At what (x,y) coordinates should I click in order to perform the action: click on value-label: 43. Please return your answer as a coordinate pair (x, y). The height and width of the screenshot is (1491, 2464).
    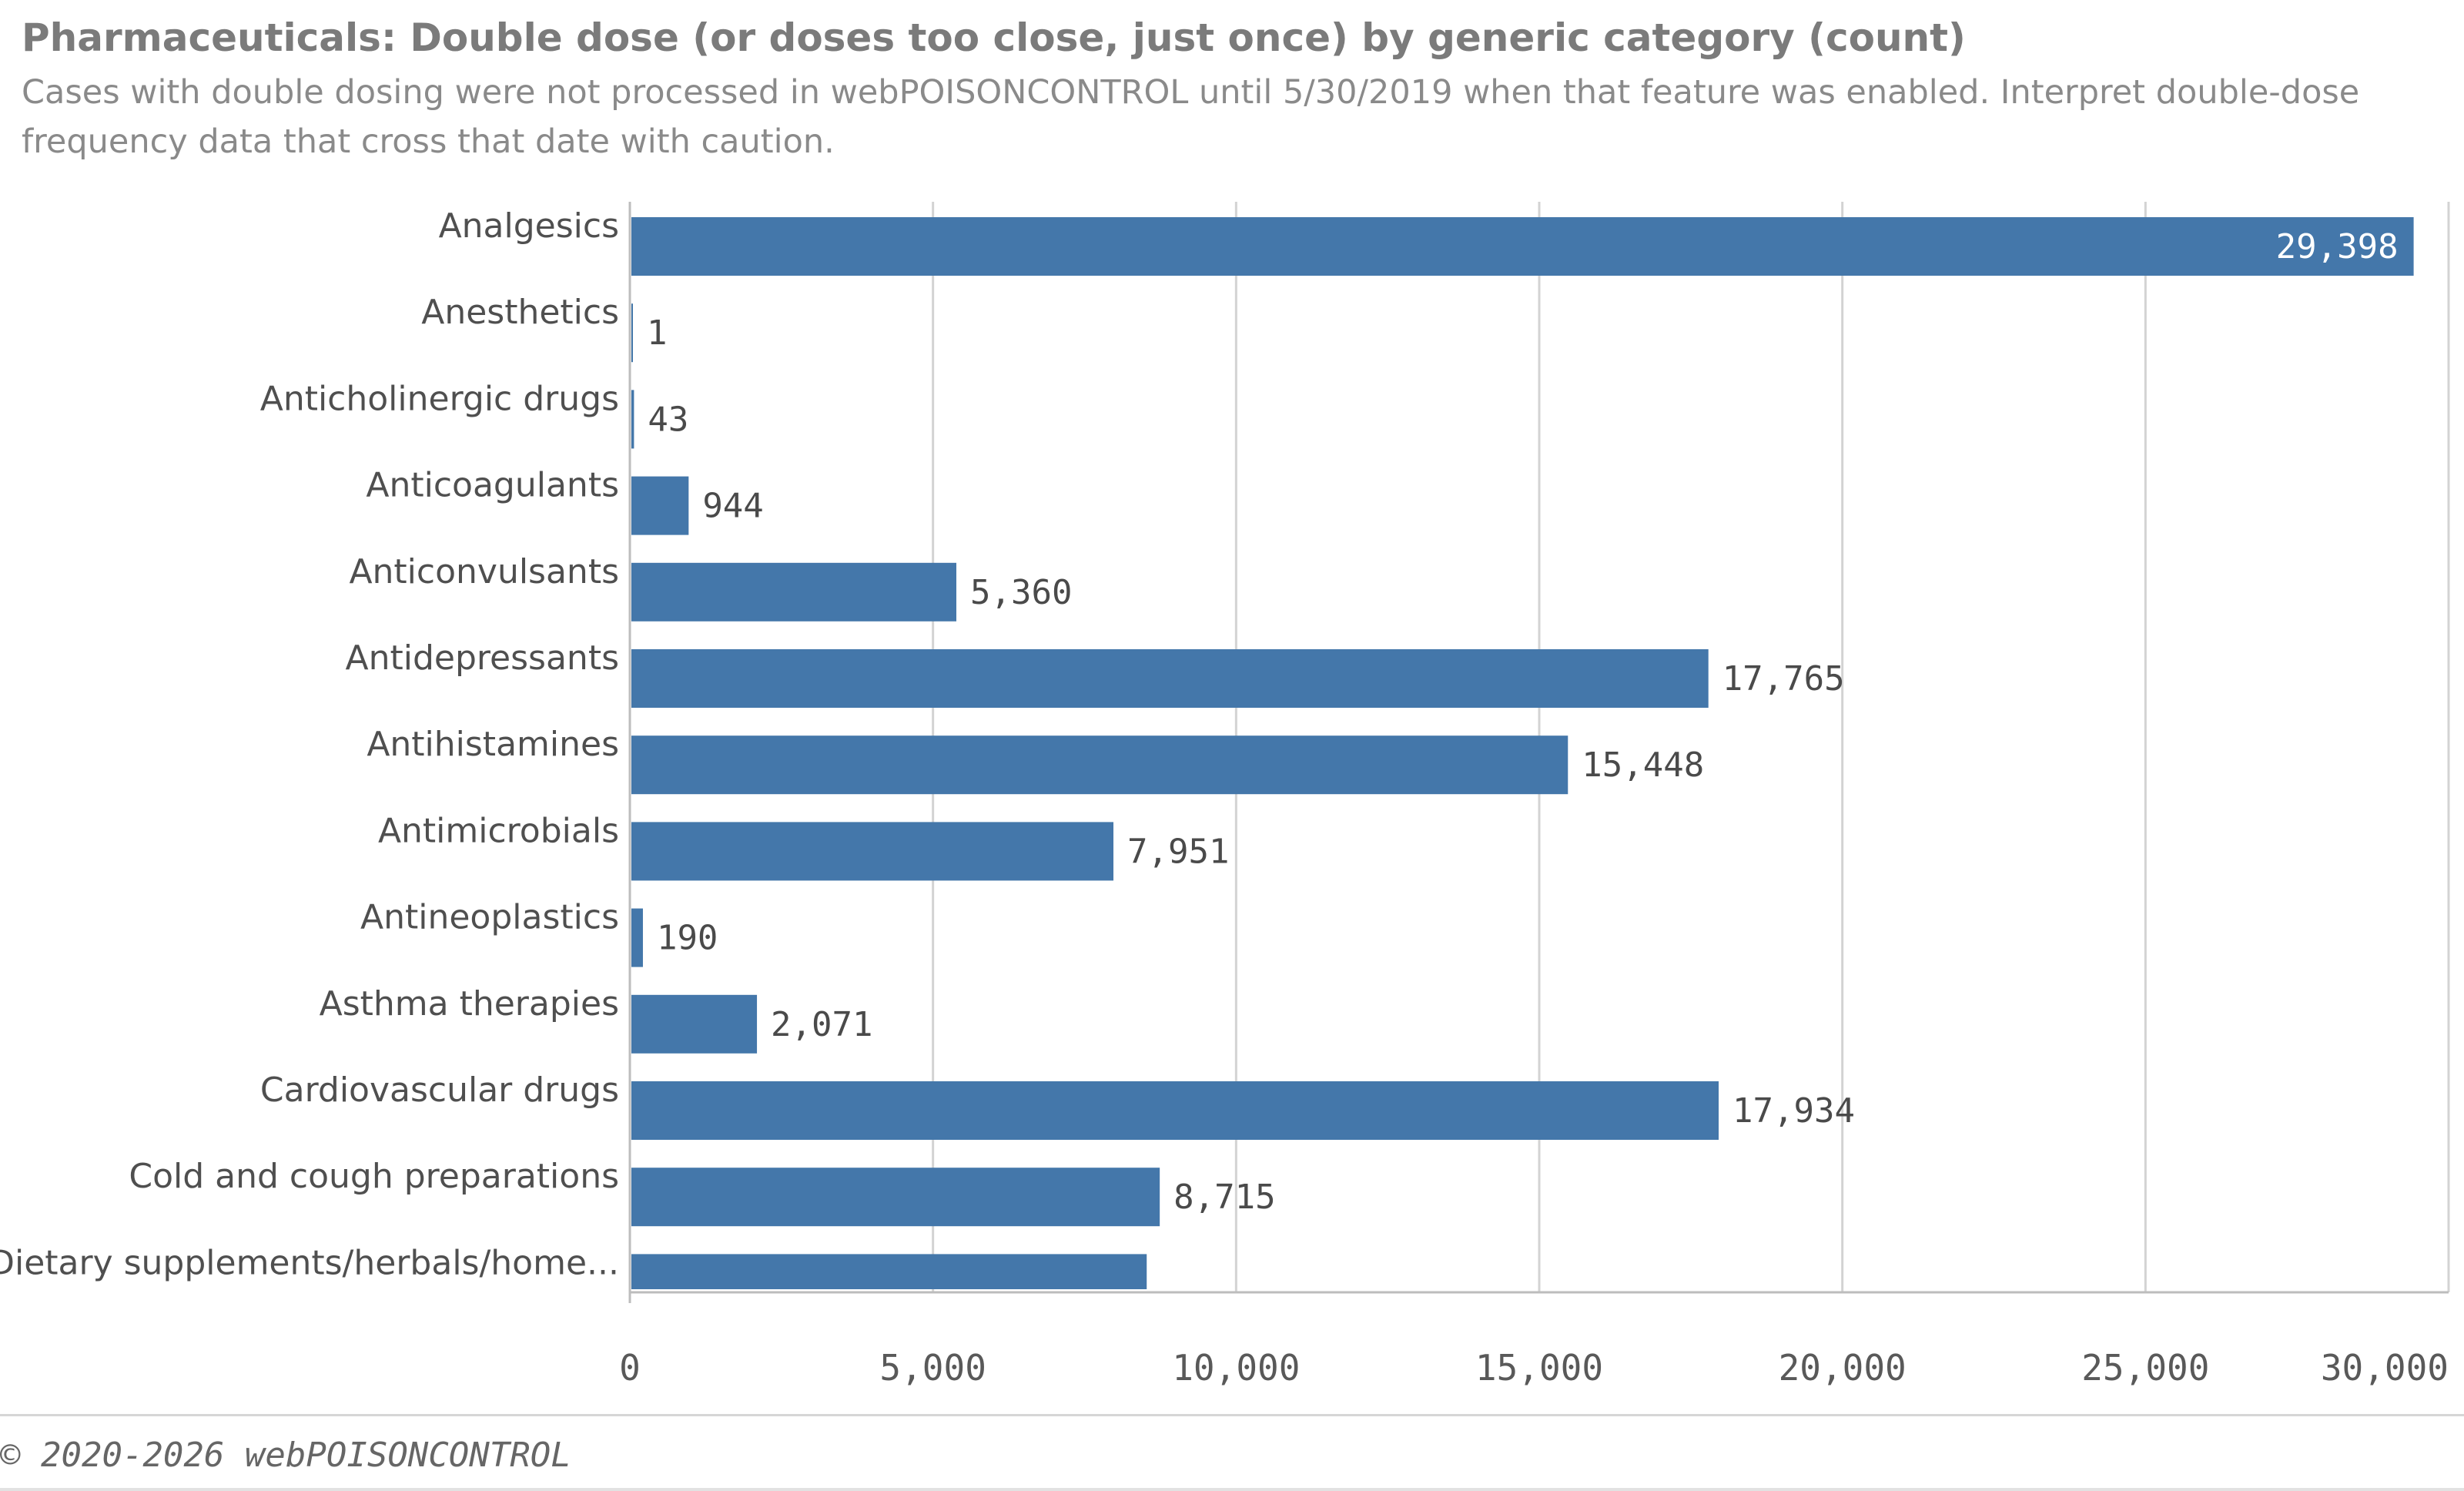
    Looking at the image, I should click on (668, 419).